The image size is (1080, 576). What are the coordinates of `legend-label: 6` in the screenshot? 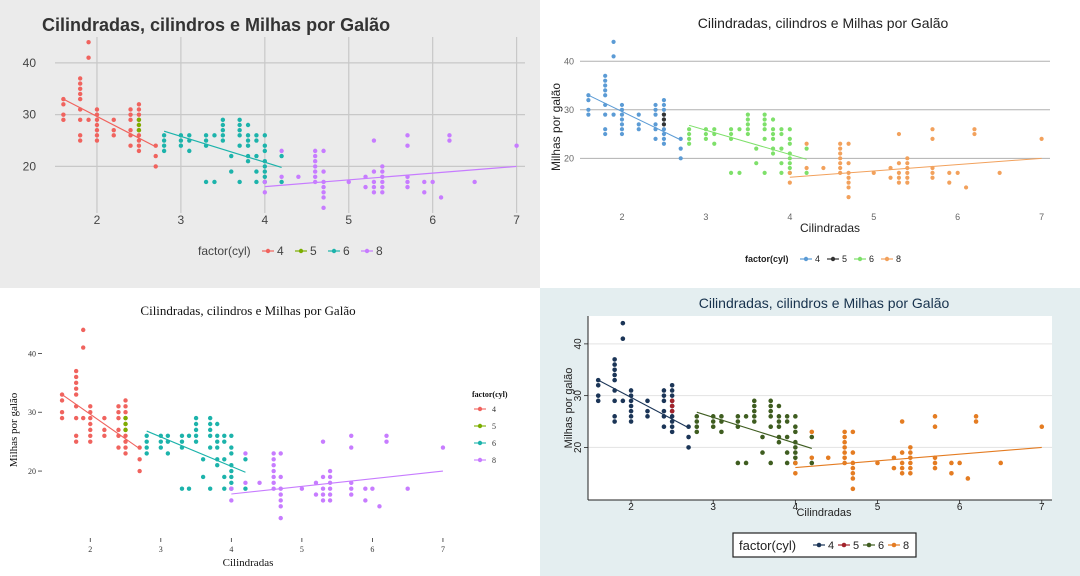 It's located at (346, 251).